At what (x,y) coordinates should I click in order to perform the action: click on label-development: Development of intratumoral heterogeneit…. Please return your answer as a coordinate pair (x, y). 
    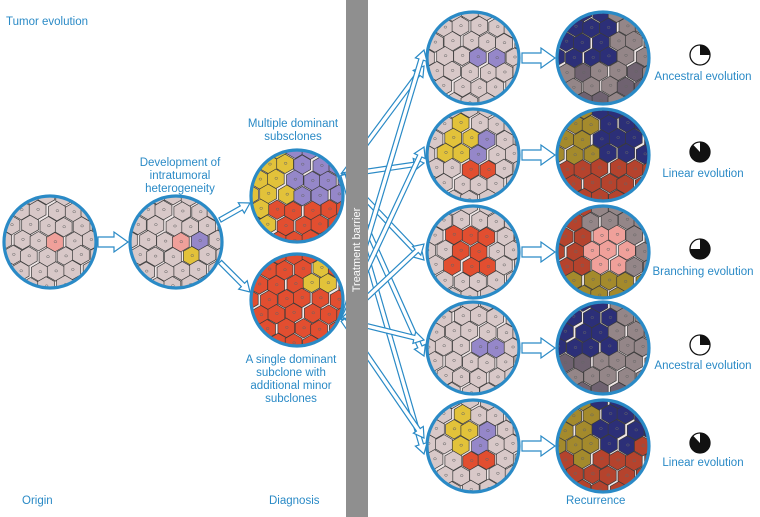
    Looking at the image, I should click on (180, 176).